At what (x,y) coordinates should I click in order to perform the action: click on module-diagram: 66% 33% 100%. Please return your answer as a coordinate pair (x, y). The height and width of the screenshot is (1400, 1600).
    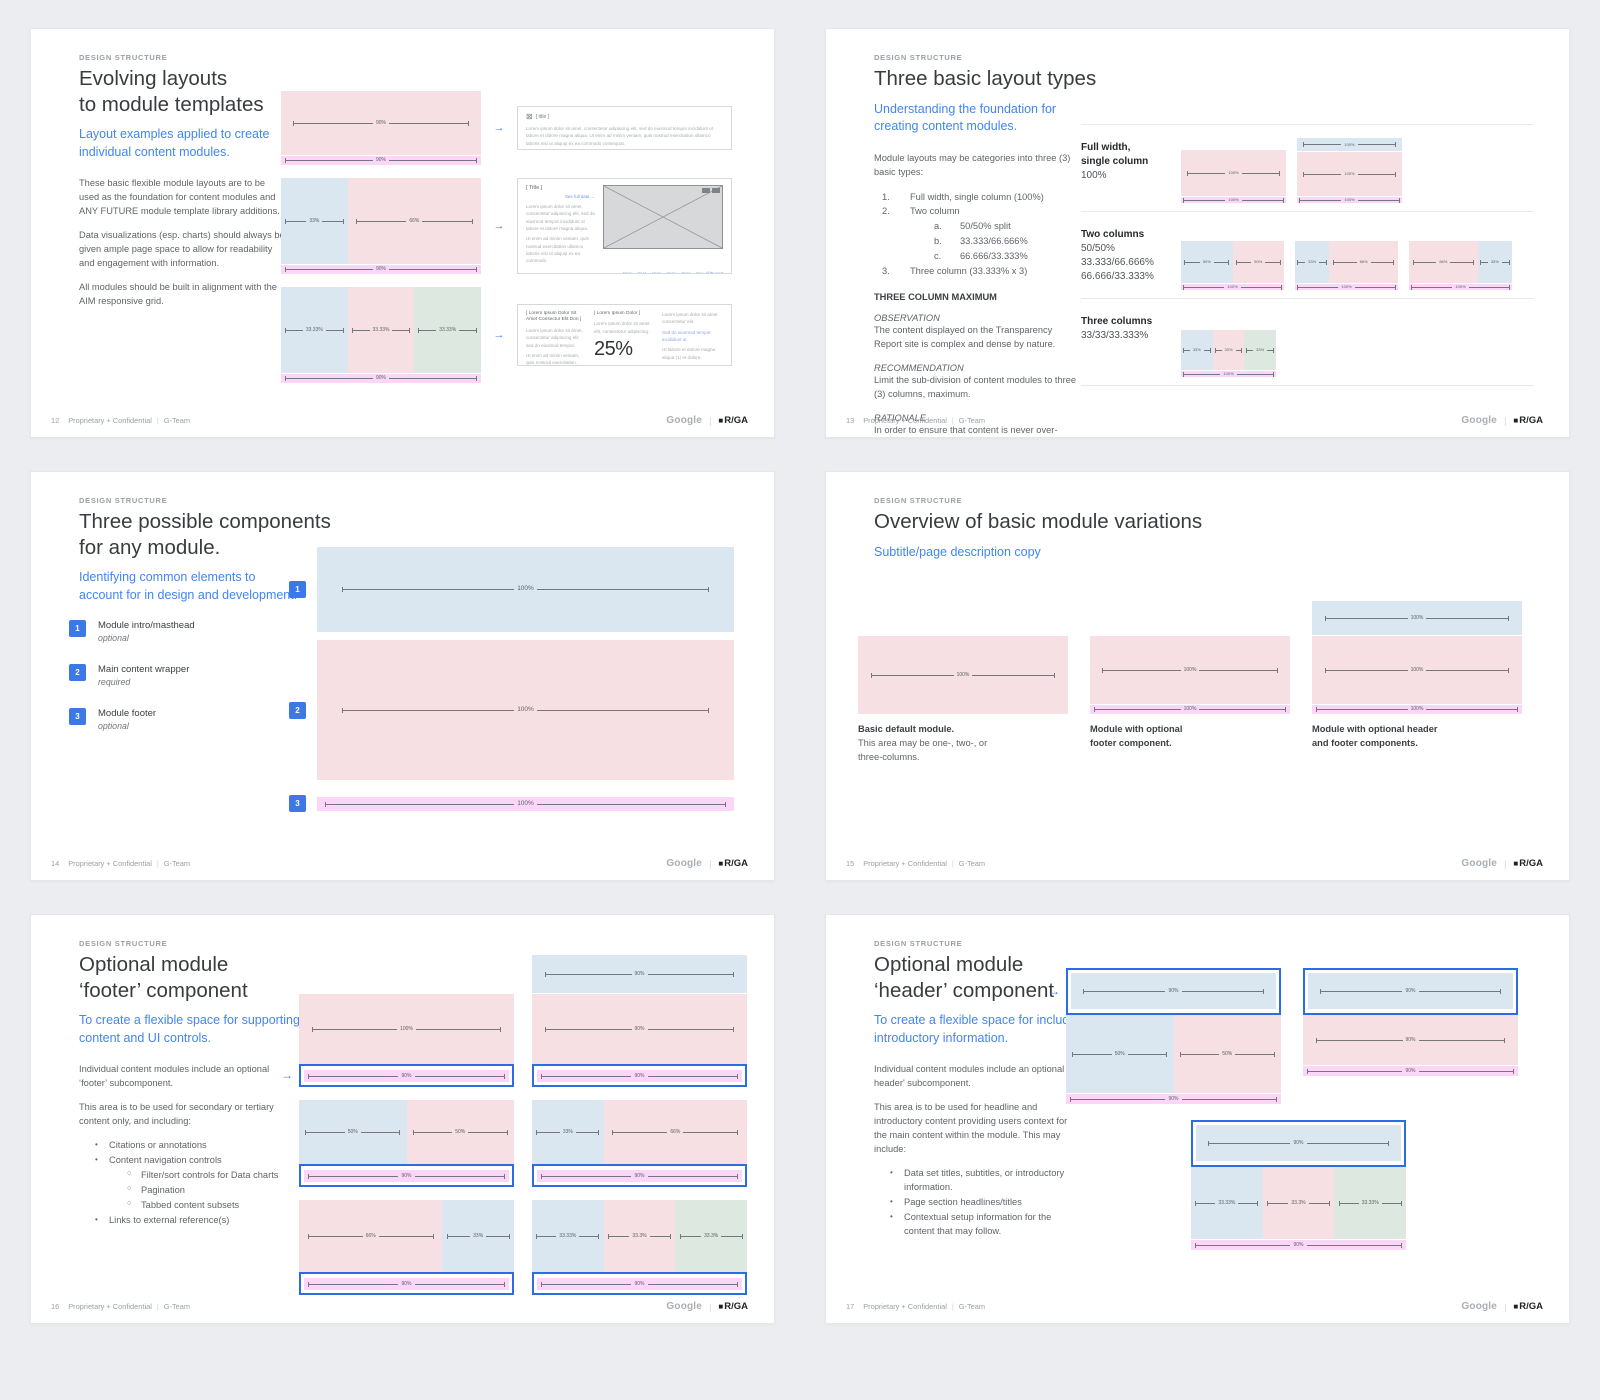
    Looking at the image, I should click on (1460, 265).